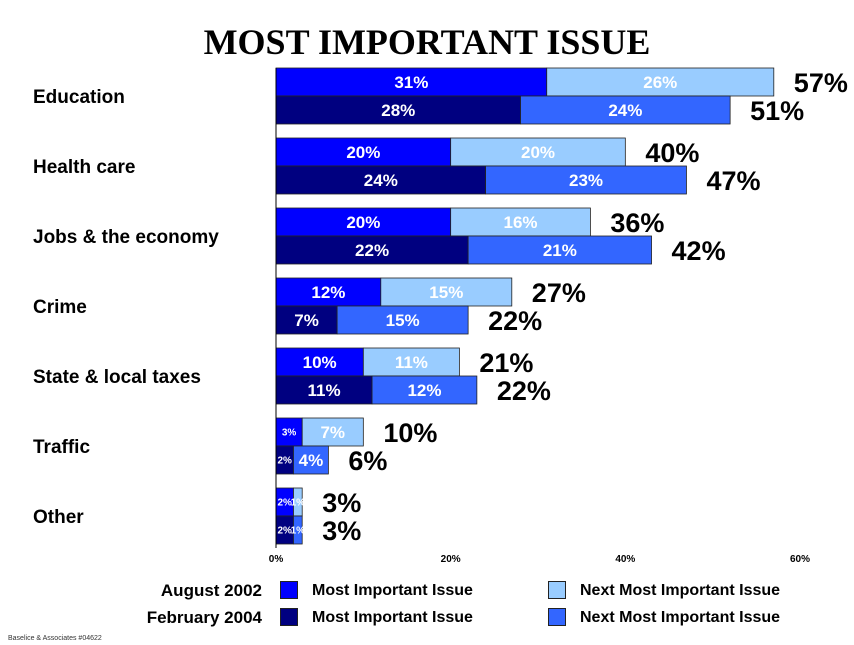 The height and width of the screenshot is (645, 854). I want to click on bar-next-label: 4%, so click(311, 460).